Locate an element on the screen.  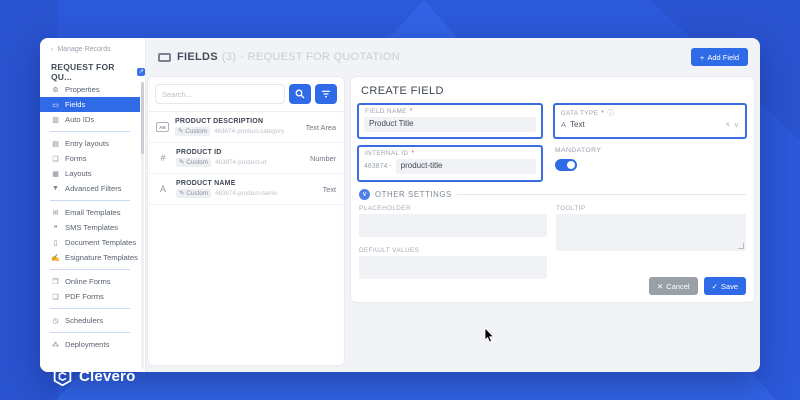
data-type-group: DATA TYPE * ⓘ A Text × ∨ is located at coordinates (650, 121).